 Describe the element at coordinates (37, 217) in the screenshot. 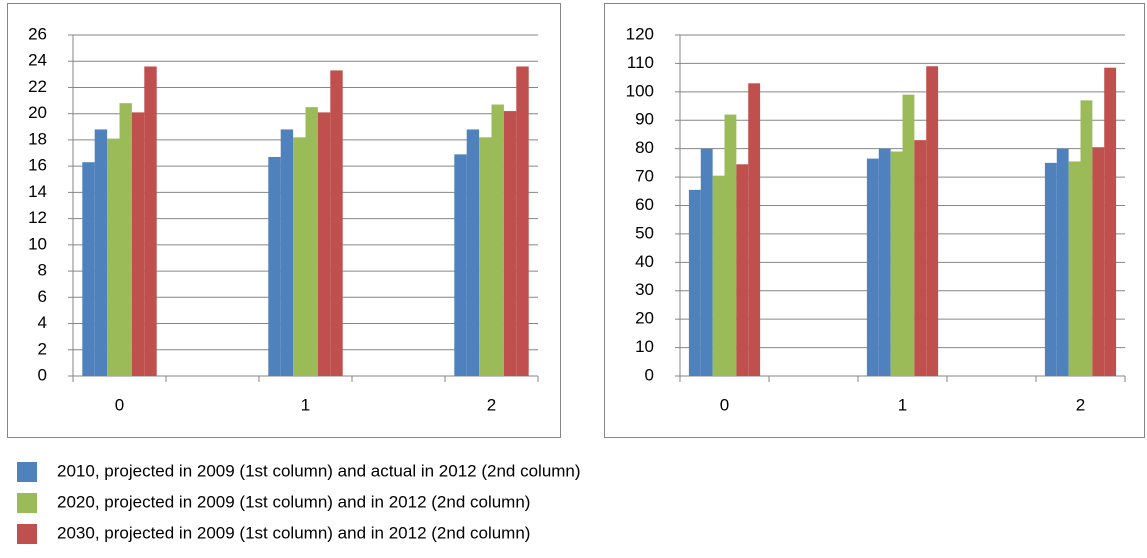

I see `y-tick-label: 12` at that location.